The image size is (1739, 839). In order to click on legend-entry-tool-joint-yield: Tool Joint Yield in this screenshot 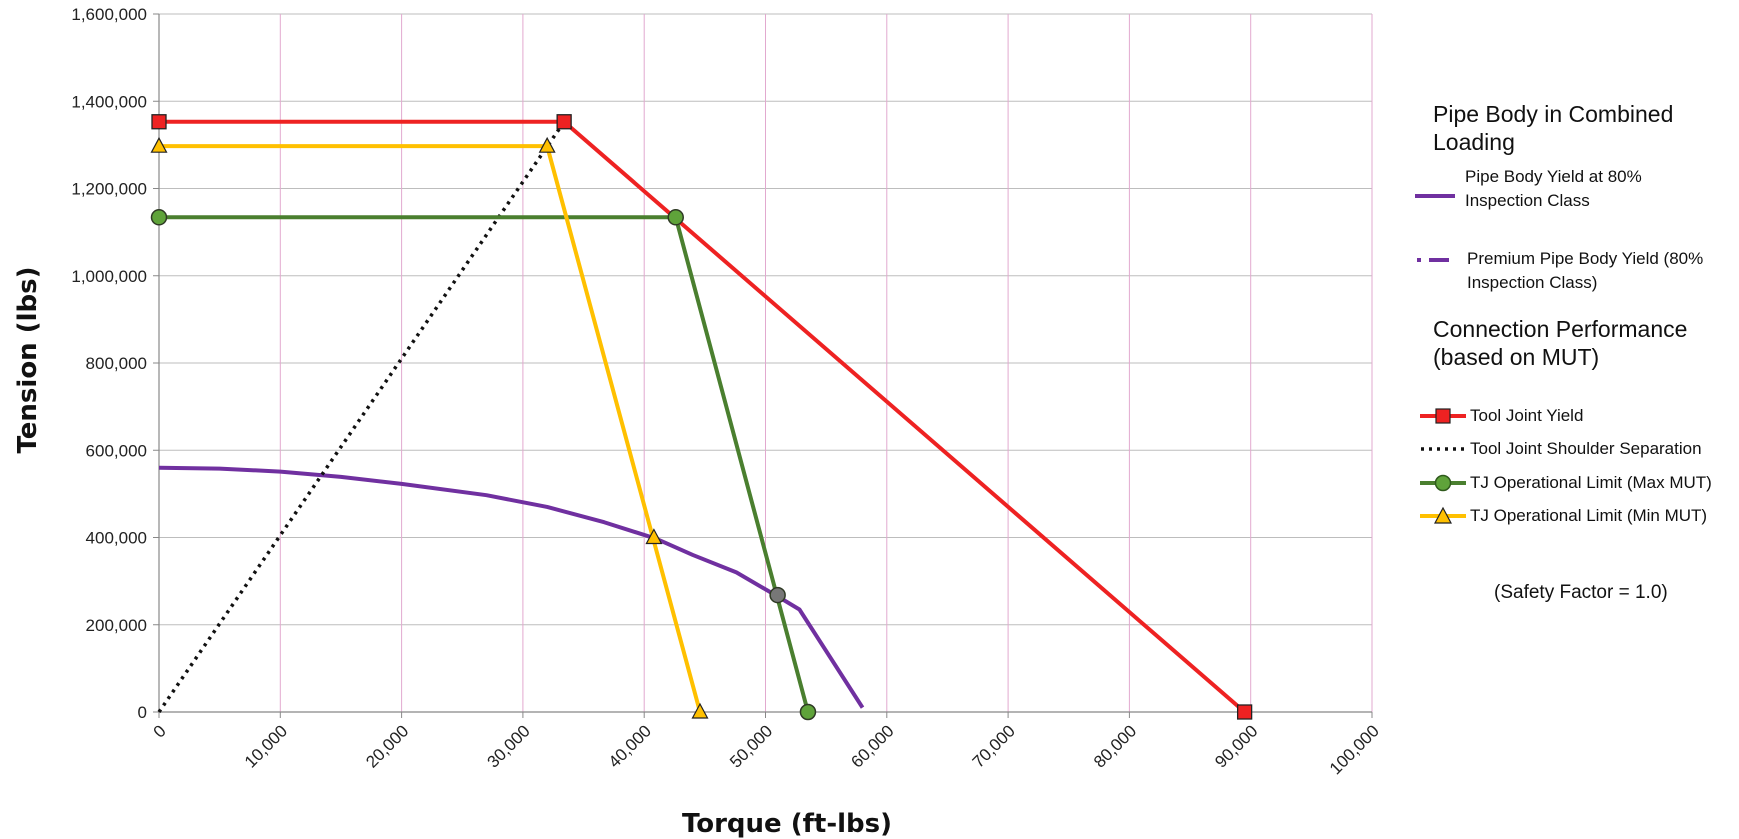, I will do `click(1500, 416)`.